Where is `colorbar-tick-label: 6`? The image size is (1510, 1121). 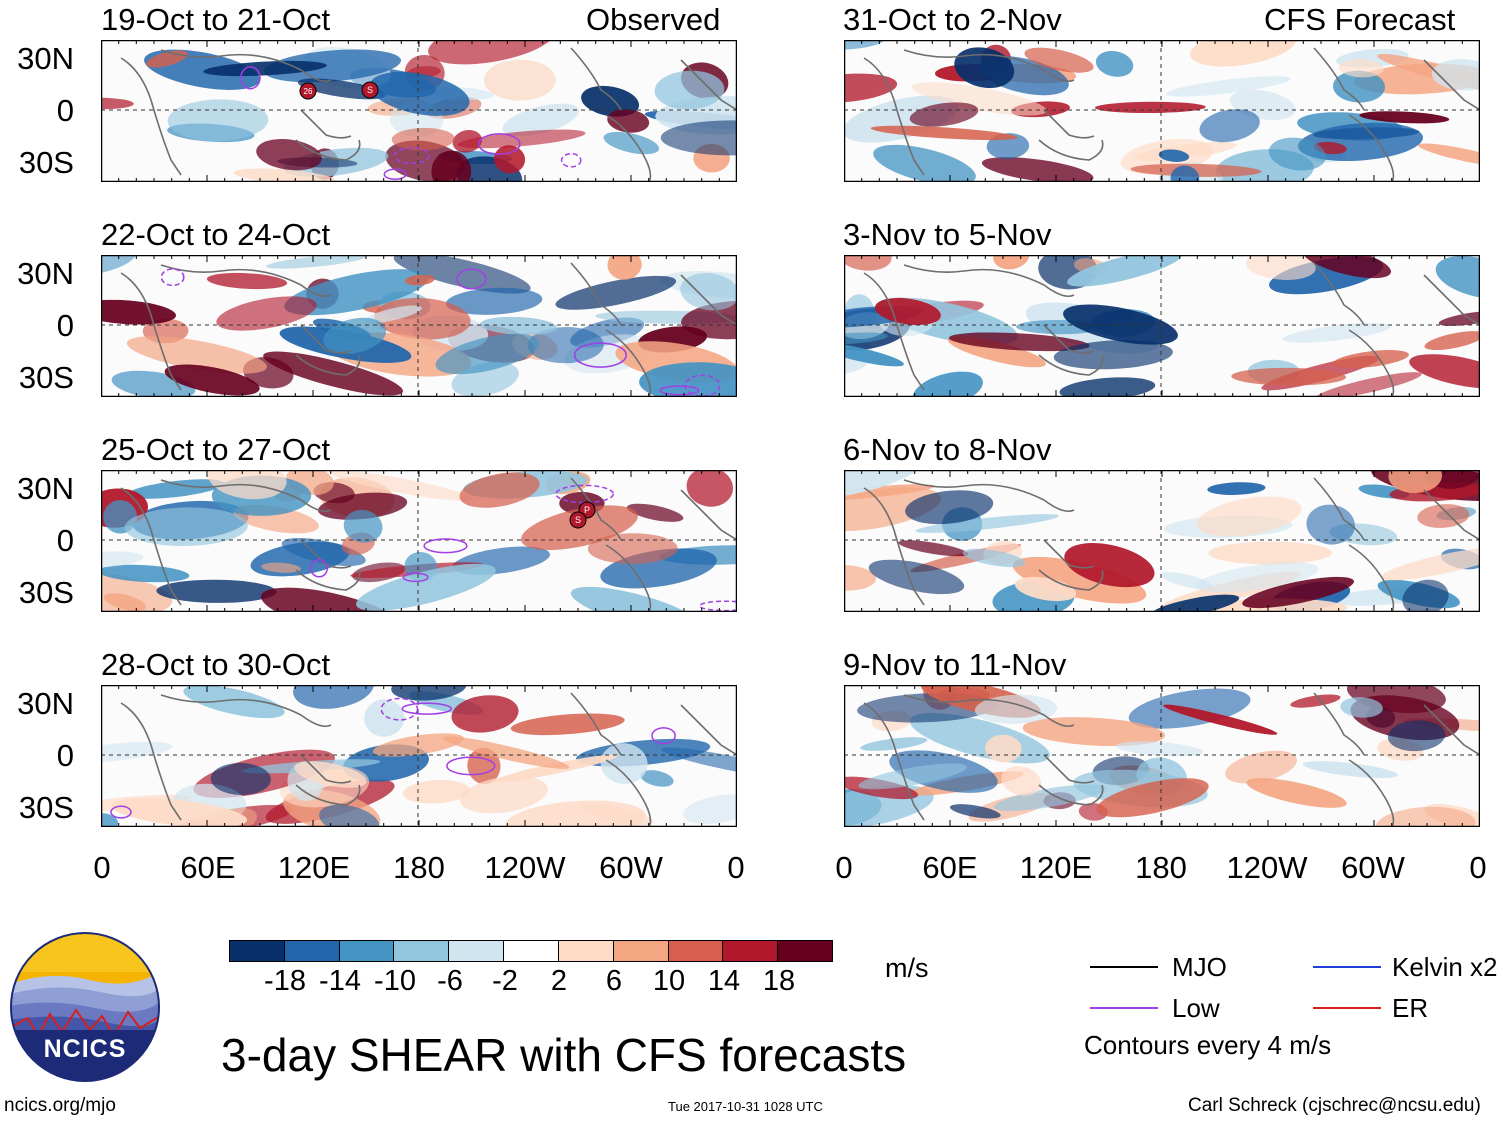
colorbar-tick-label: 6 is located at coordinates (614, 981).